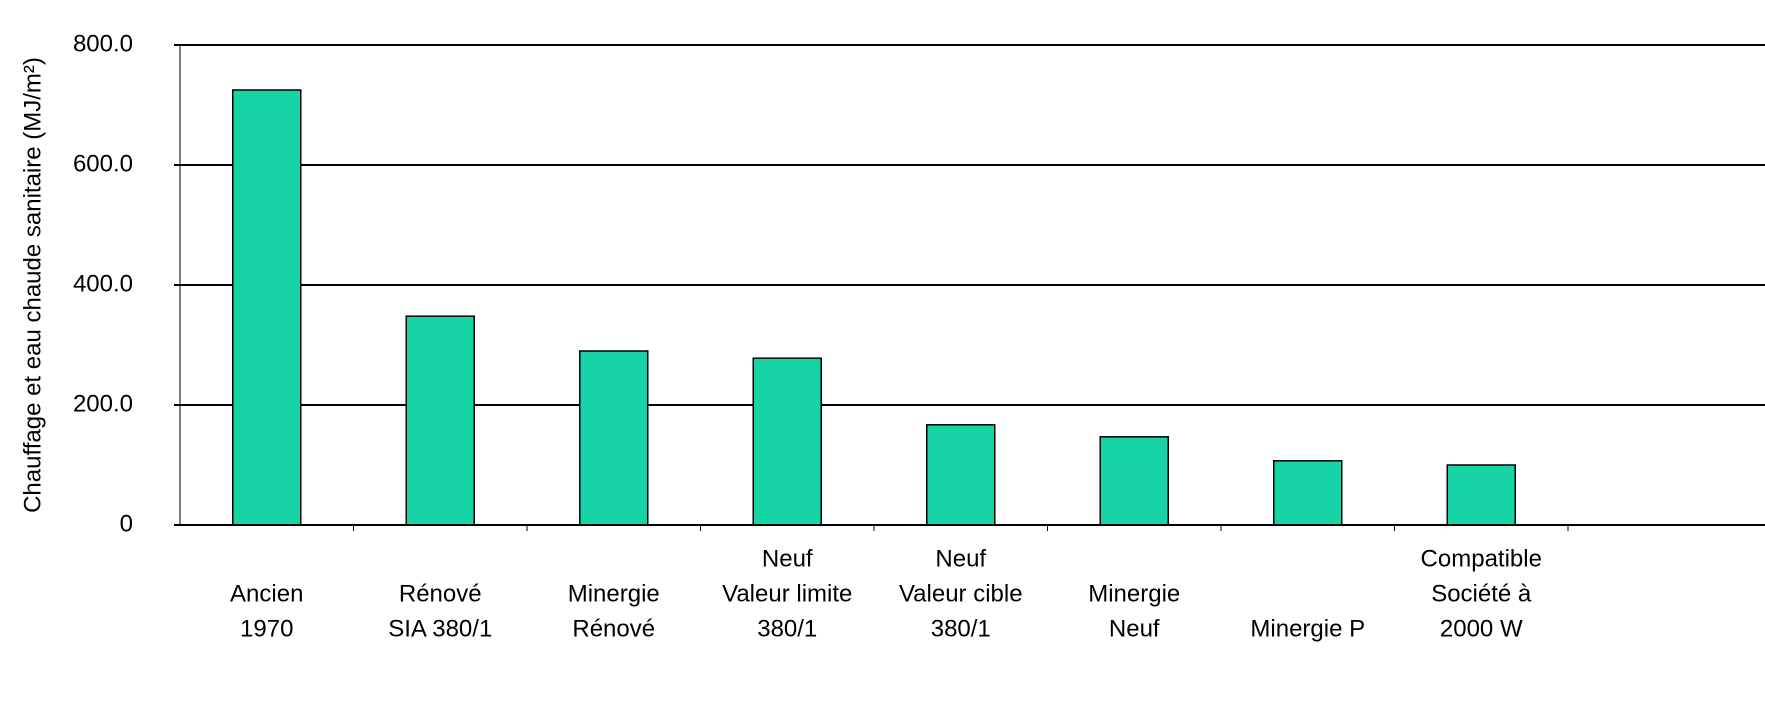 This screenshot has height=724, width=1765. Describe the element at coordinates (1481, 558) in the screenshot. I see `x-tick-label: Compatible` at that location.